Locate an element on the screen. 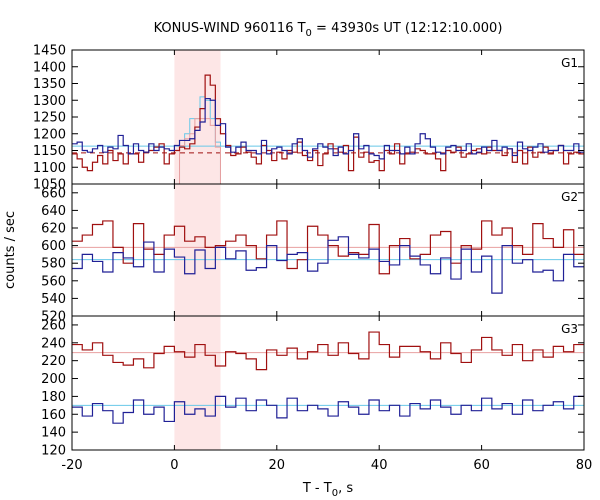 The width and height of the screenshot is (600, 500). panel-label-g1: G1 is located at coordinates (569, 63).